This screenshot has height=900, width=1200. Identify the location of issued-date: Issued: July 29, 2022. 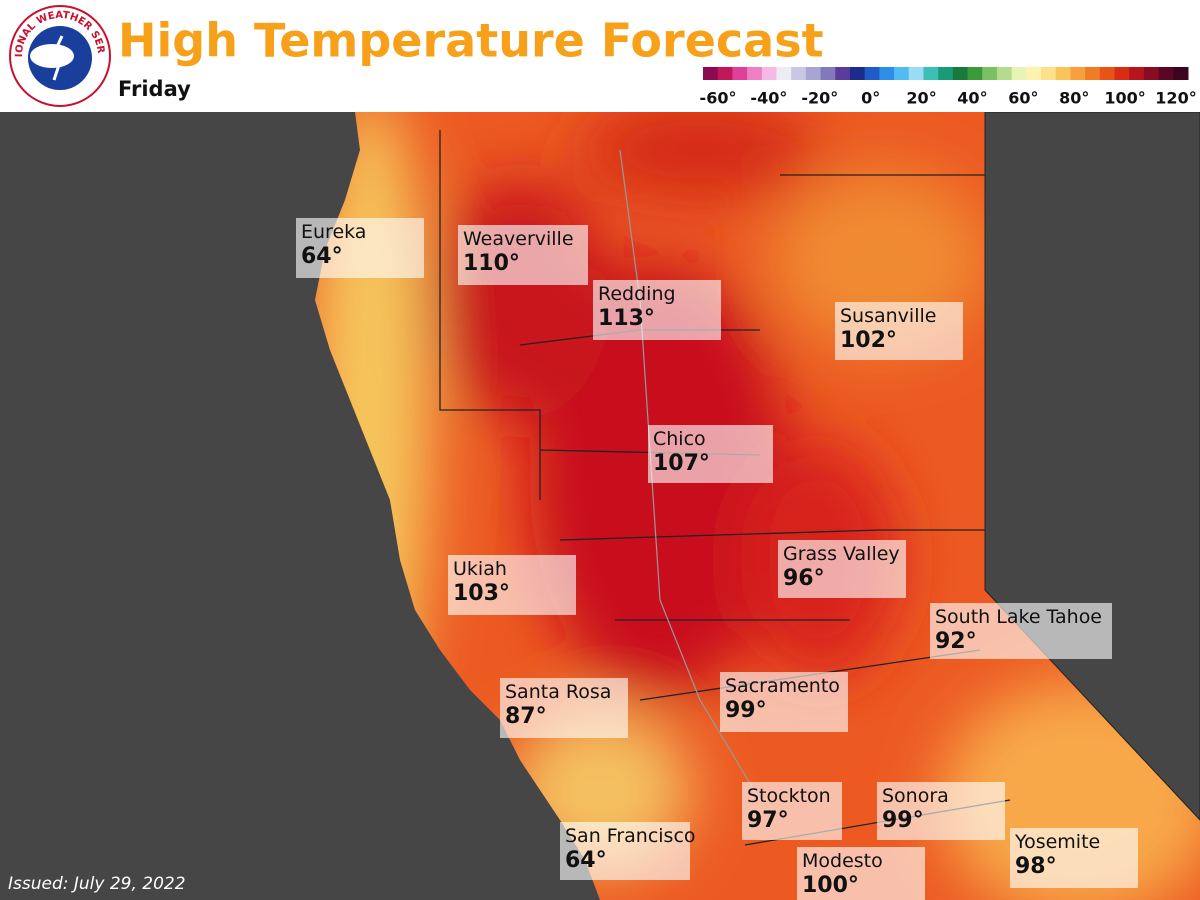
(97, 884).